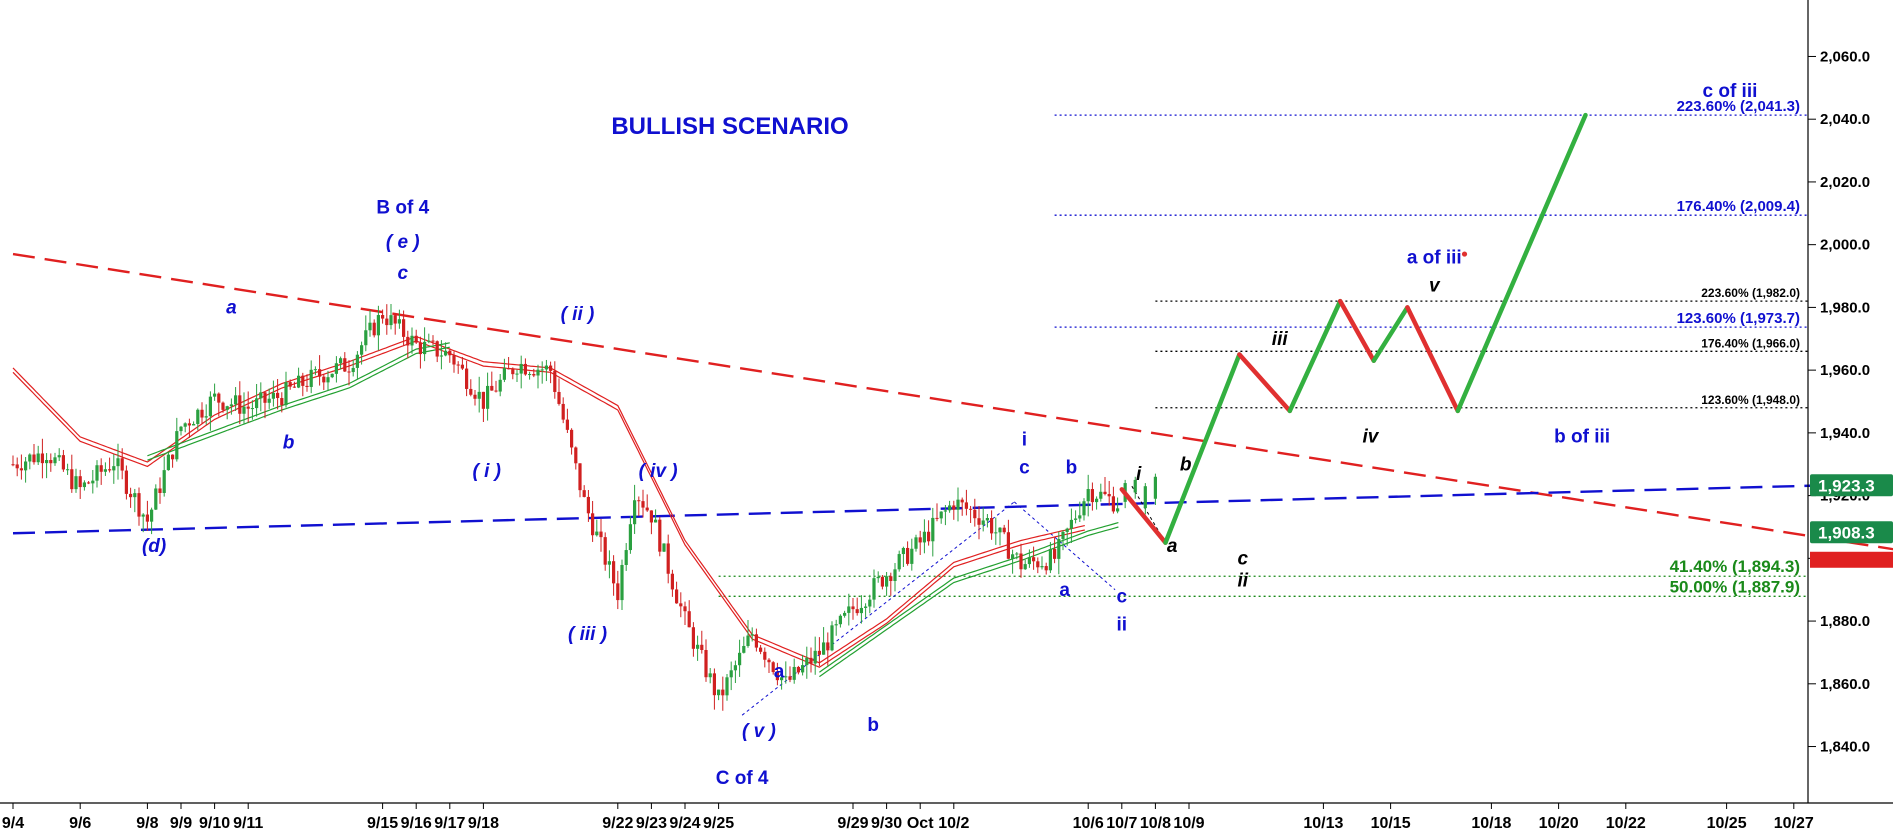 This screenshot has height=832, width=1893. I want to click on x-tick-label: 9/6, so click(80, 823).